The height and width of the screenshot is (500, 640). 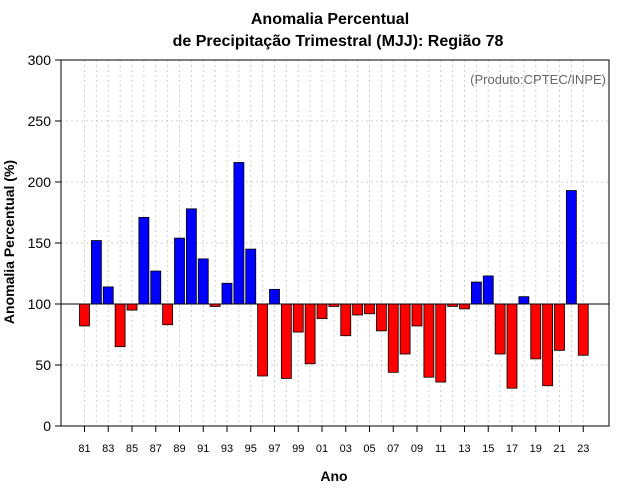 I want to click on bar-1982, so click(x=96, y=272).